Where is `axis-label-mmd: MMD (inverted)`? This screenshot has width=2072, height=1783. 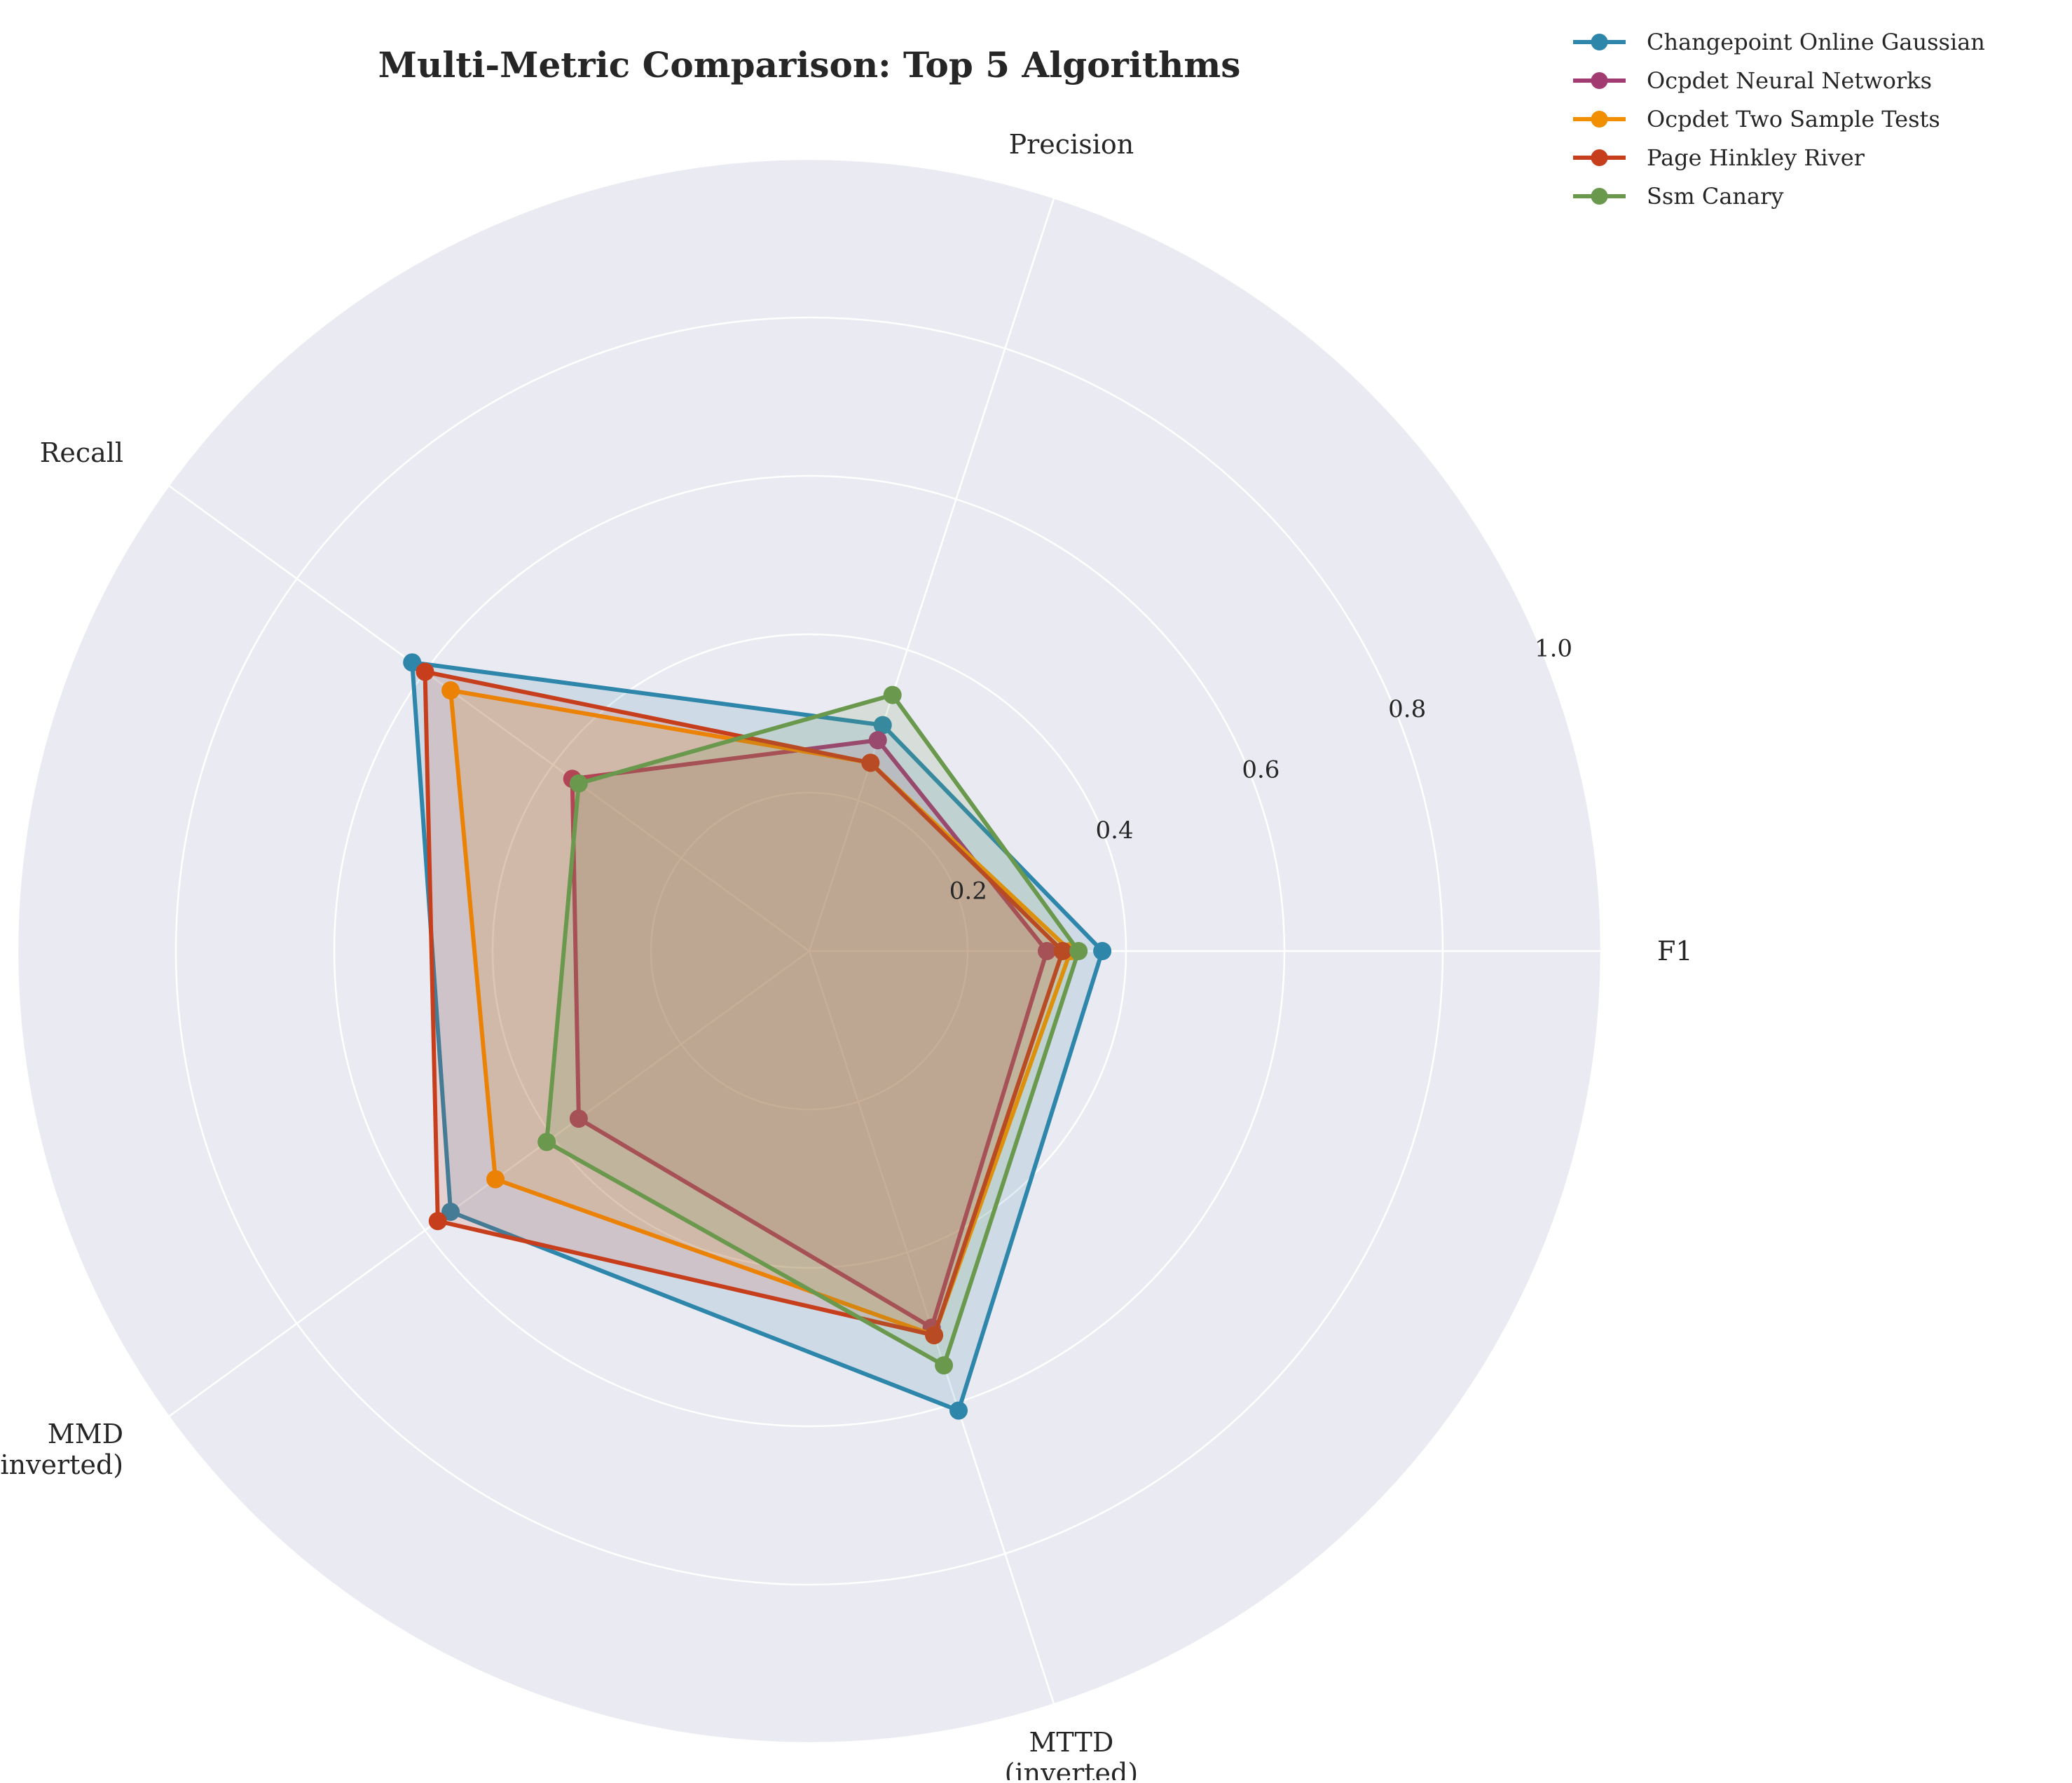 axis-label-mmd: MMD (inverted) is located at coordinates (62, 1449).